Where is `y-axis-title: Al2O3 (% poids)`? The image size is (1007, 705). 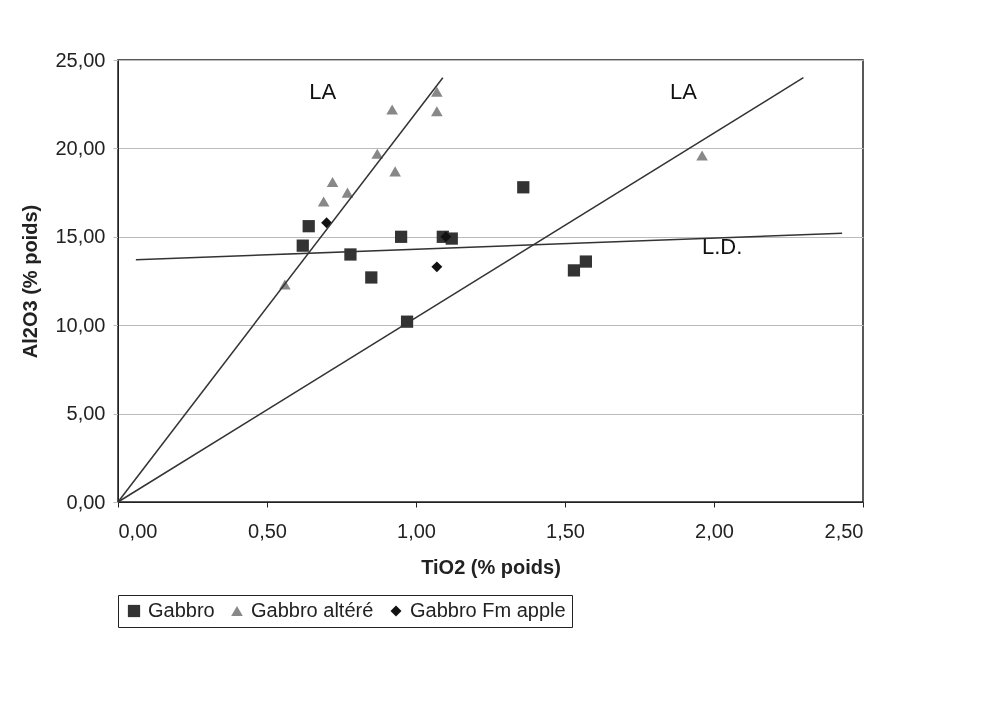 y-axis-title: Al2O3 (% poids) is located at coordinates (30, 281).